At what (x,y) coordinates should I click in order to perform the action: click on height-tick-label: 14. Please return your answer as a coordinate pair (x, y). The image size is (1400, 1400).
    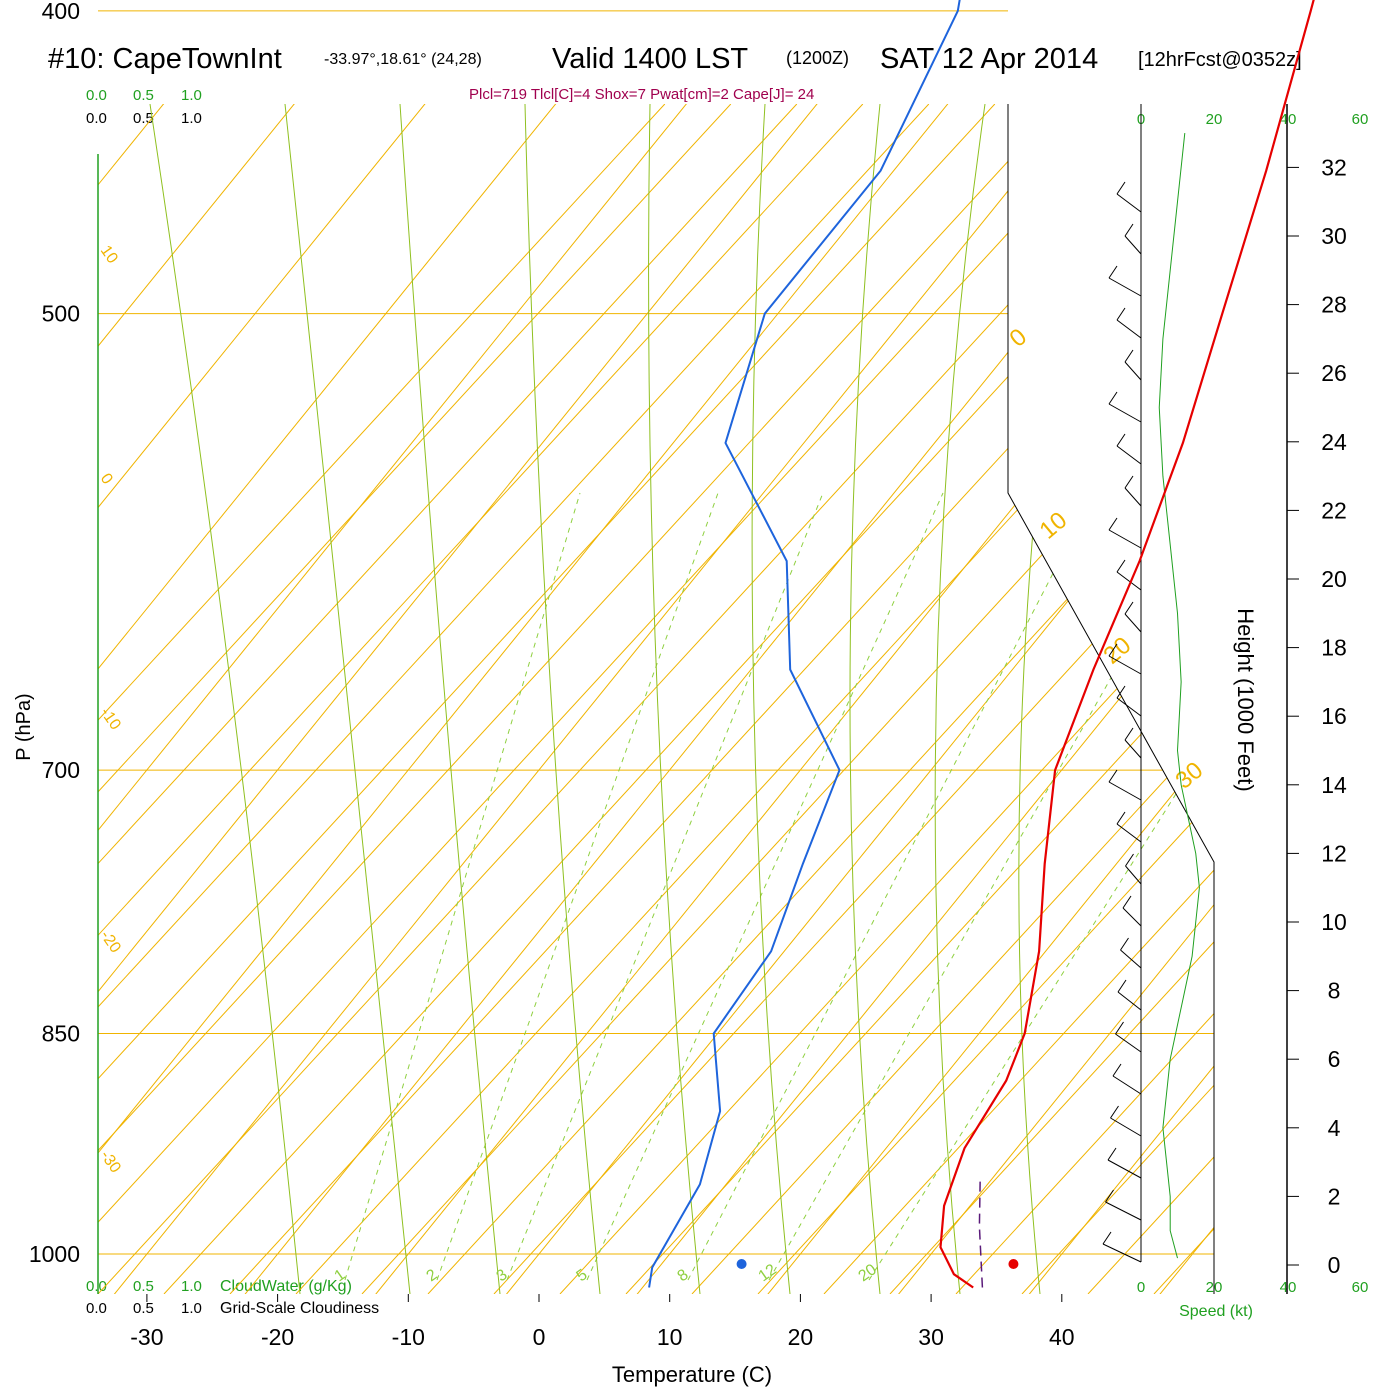
    Looking at the image, I should click on (1334, 785).